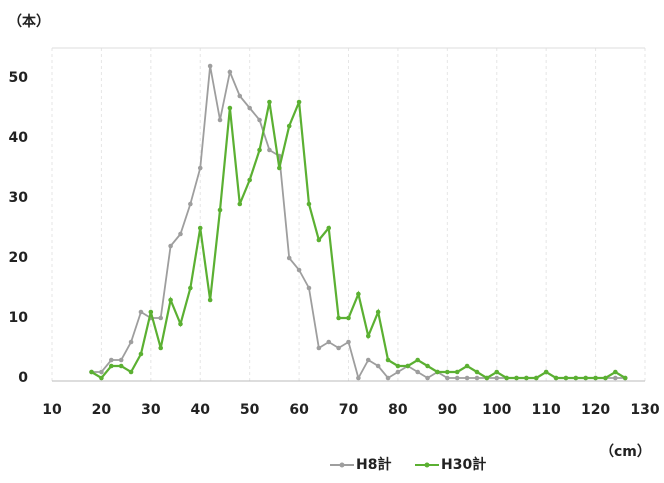 The width and height of the screenshot is (664, 483). Describe the element at coordinates (151, 410) in the screenshot. I see `x-tick-label: 30` at that location.